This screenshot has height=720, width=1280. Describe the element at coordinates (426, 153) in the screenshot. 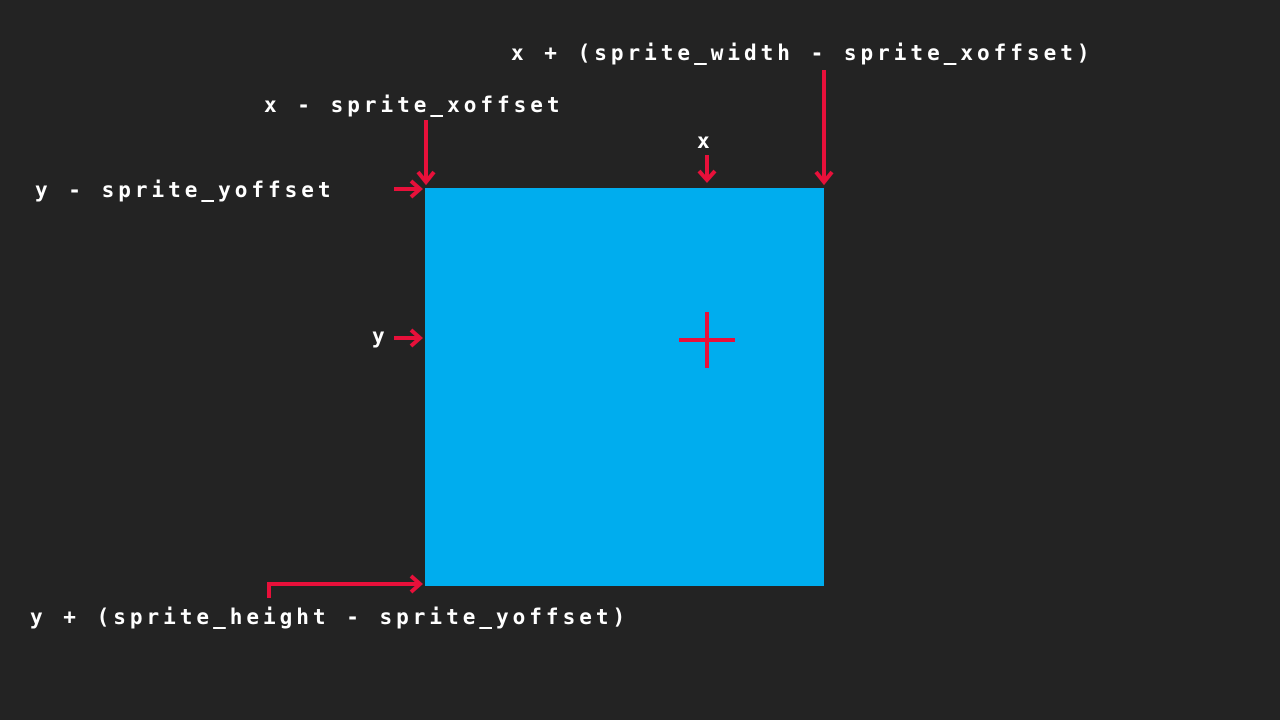

I see `left-edge-arrow` at that location.